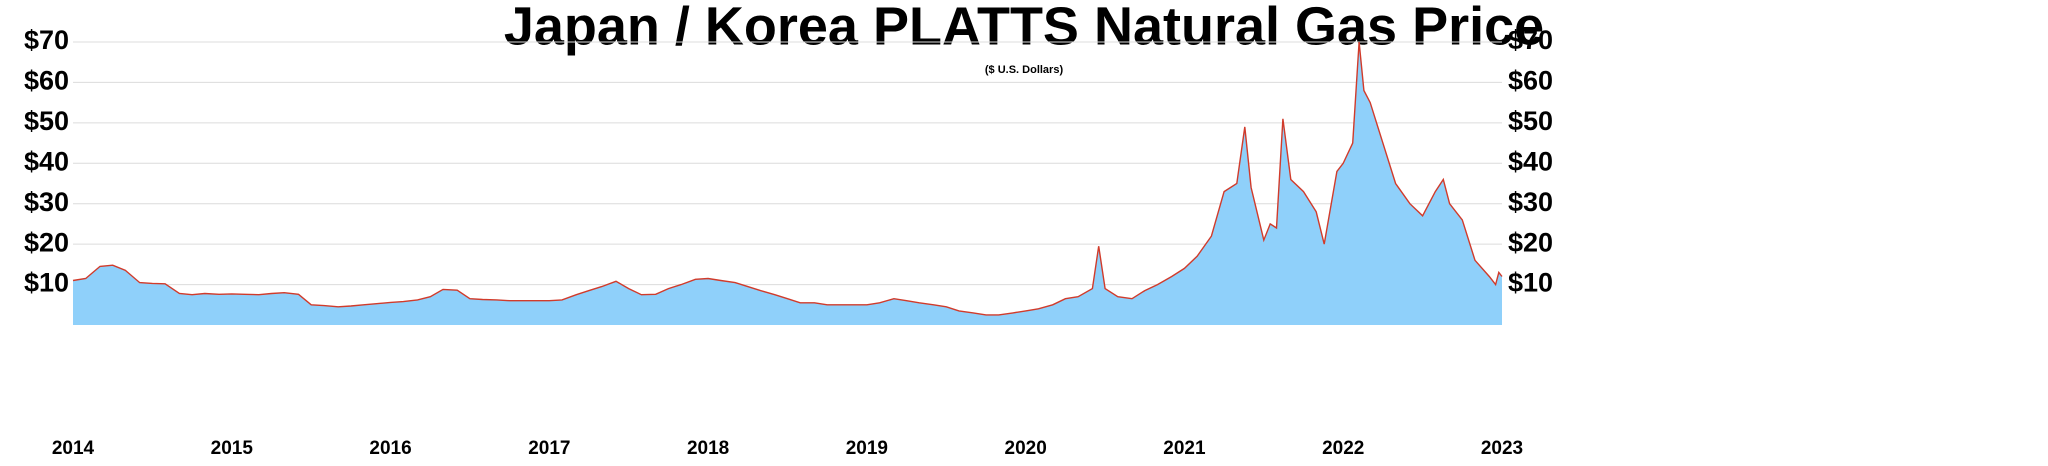  I want to click on y2-tick-label: $40, so click(1530, 161).